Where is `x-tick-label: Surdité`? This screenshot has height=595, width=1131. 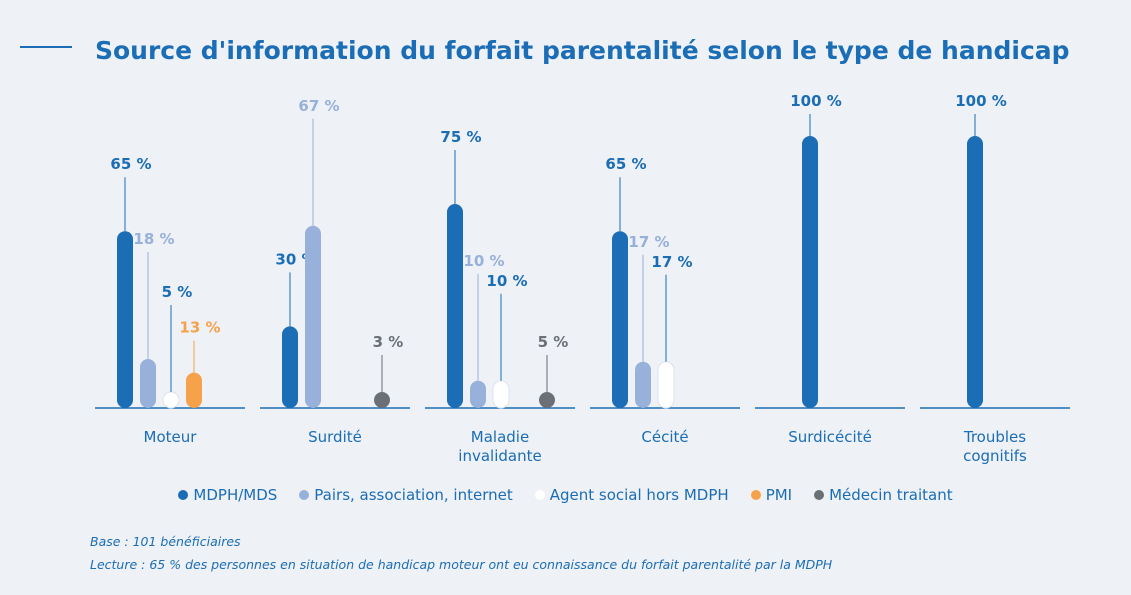 x-tick-label: Surdité is located at coordinates (335, 437).